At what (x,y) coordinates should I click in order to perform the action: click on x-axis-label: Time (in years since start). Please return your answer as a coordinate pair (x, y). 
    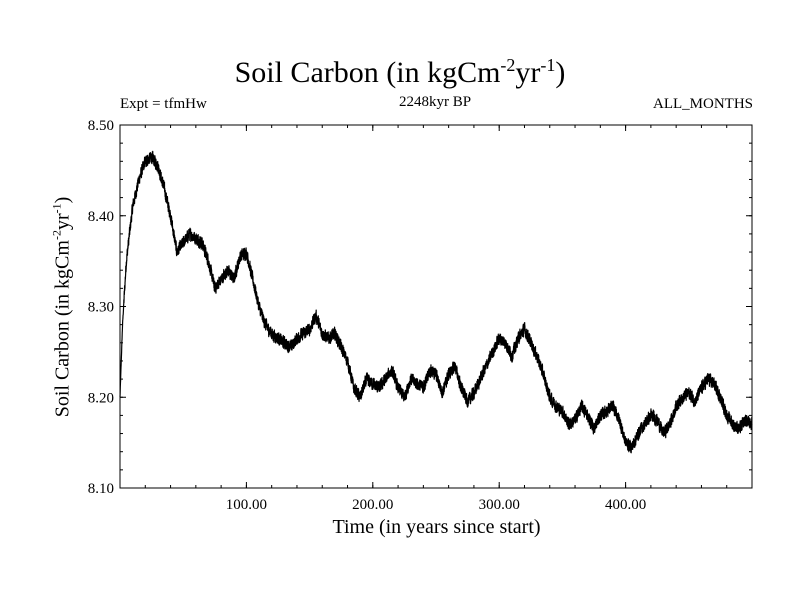
    Looking at the image, I should click on (436, 527).